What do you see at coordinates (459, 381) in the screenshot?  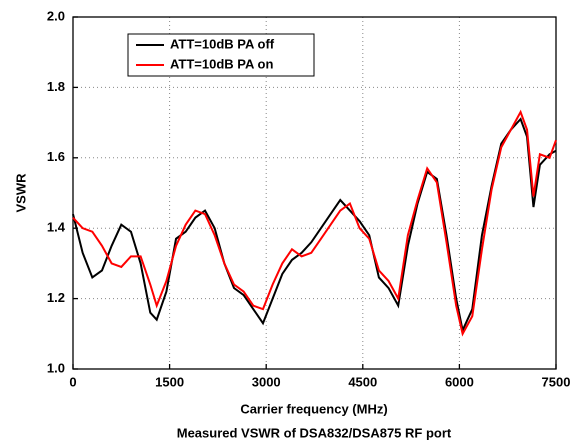 I see `x-tick-label: 6000` at bounding box center [459, 381].